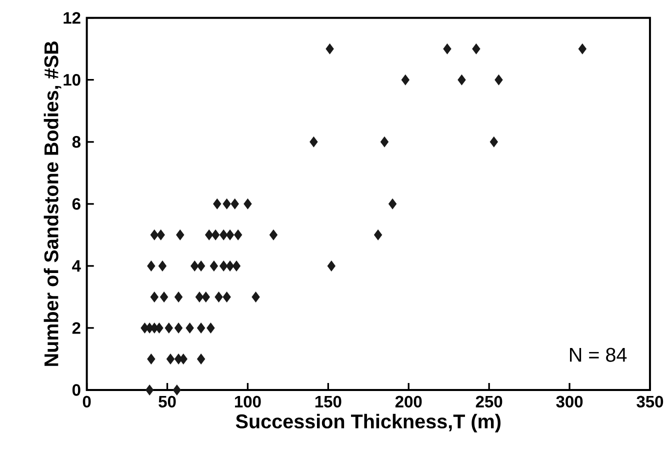 The image size is (665, 460). Describe the element at coordinates (650, 402) in the screenshot. I see `x-tick-label: 350` at that location.